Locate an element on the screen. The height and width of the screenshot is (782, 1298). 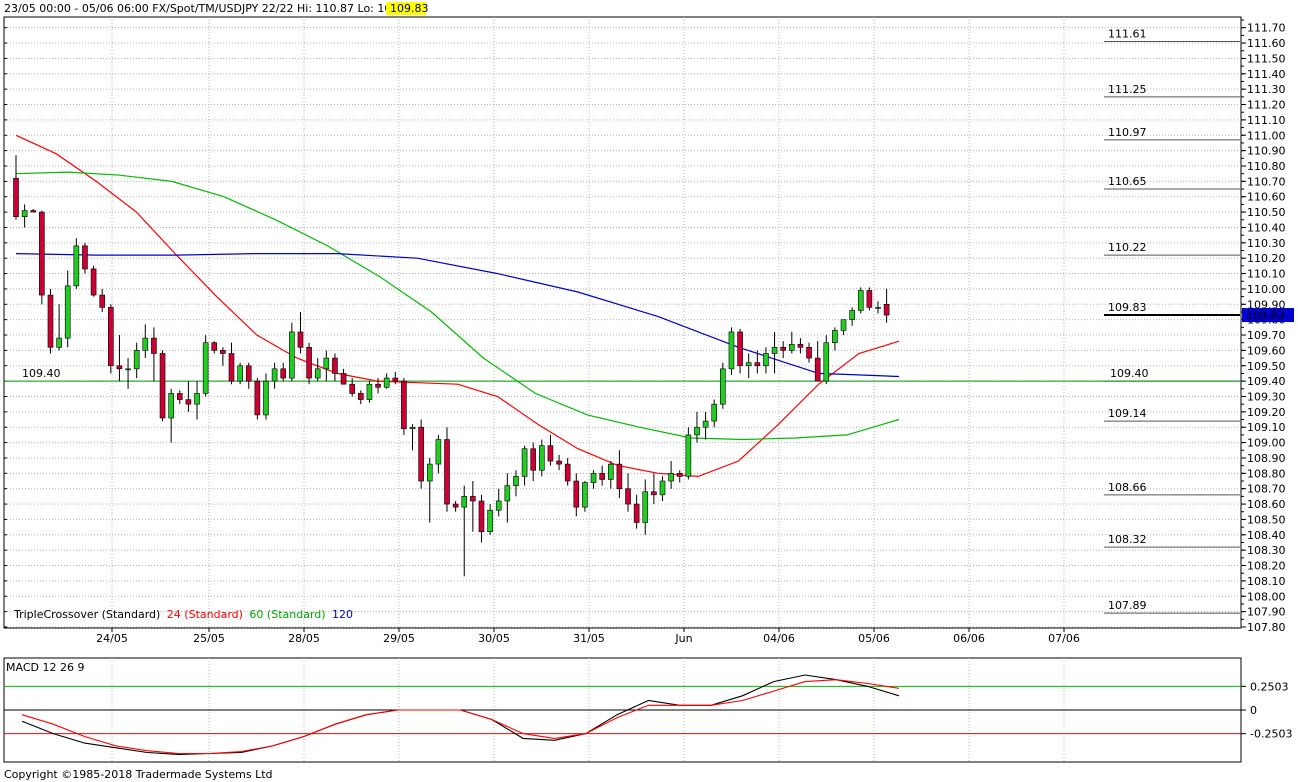
y-tick-label: 108.00 is located at coordinates (1266, 596).